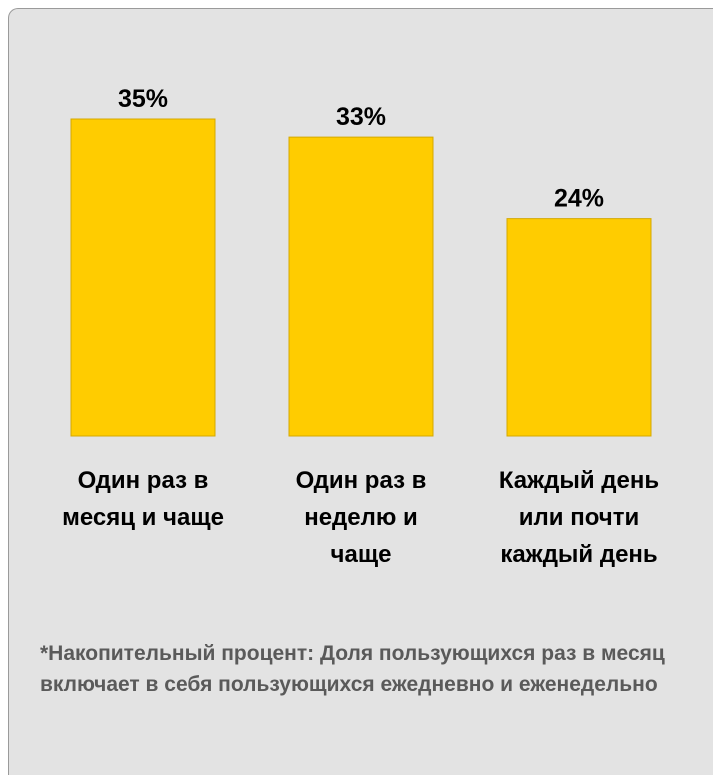 Image resolution: width=713 pixels, height=775 pixels. I want to click on category-label-daily: Каждый день или почти каждый день, so click(579, 517).